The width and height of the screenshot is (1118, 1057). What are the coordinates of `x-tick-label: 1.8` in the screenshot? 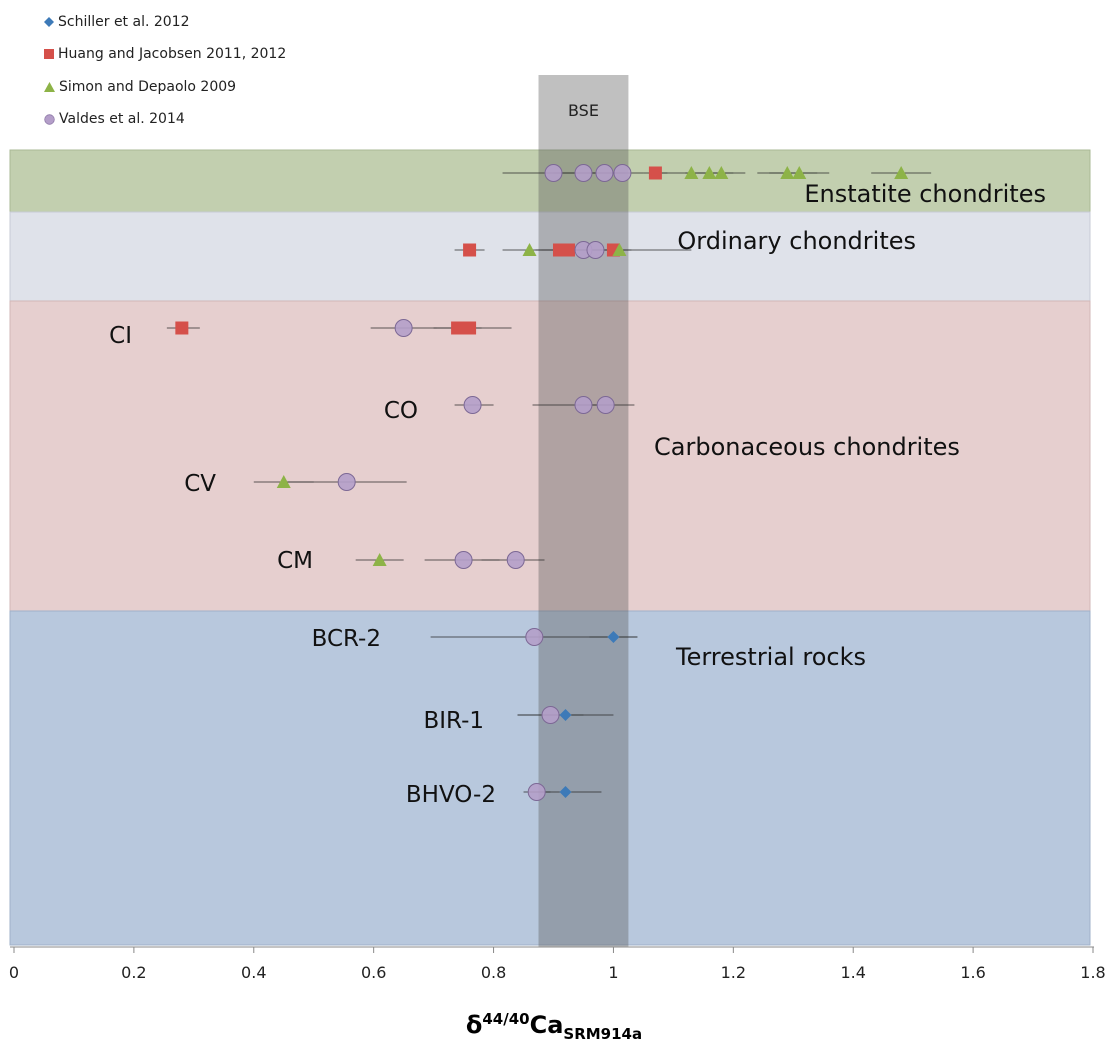 It's located at (1092, 972).